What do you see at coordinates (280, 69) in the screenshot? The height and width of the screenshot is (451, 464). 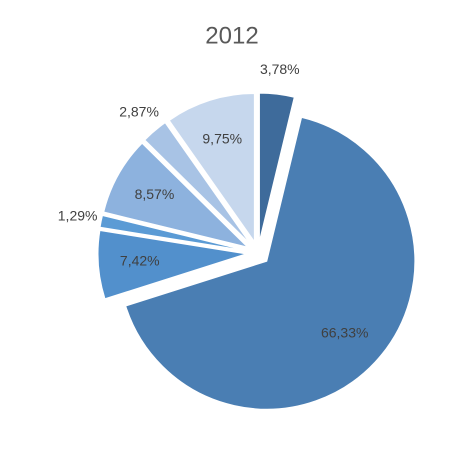 I see `data-label: 3,78%` at bounding box center [280, 69].